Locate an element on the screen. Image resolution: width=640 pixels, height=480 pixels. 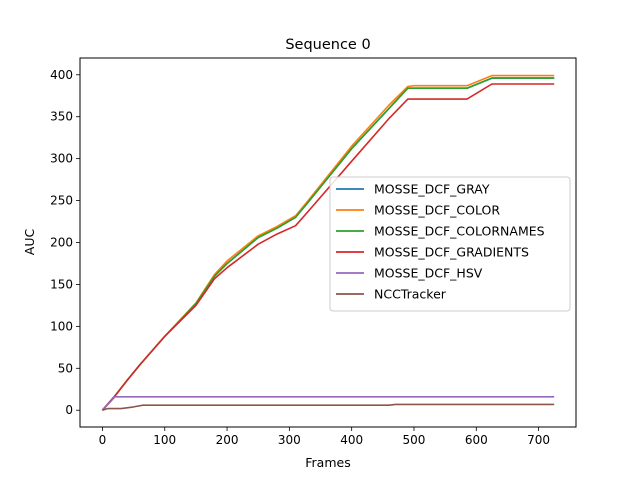
y-tick-label: 300 is located at coordinates (61, 159).